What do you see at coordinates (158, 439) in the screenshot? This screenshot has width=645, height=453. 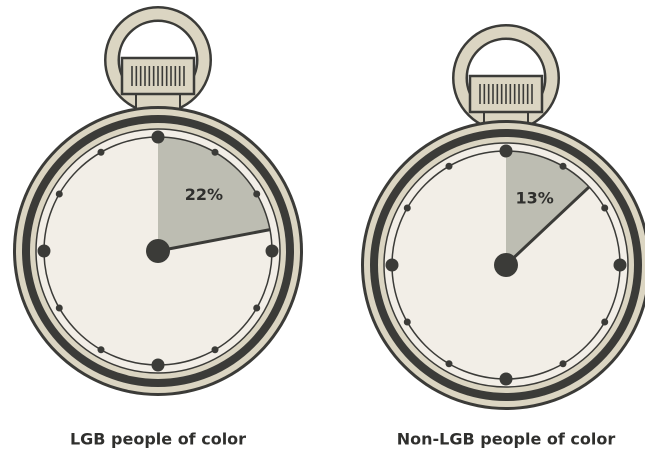 I see `chart-title: LGB people of color` at bounding box center [158, 439].